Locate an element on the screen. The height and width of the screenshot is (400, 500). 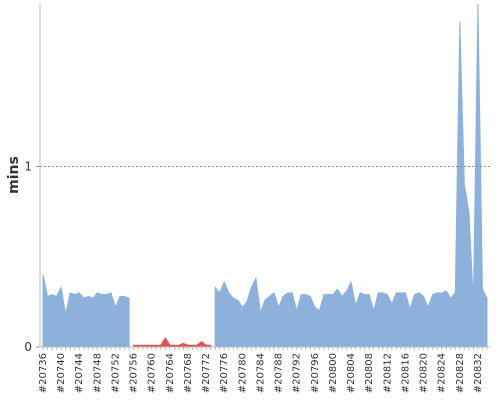
x-tick-label: #20776 is located at coordinates (224, 373).